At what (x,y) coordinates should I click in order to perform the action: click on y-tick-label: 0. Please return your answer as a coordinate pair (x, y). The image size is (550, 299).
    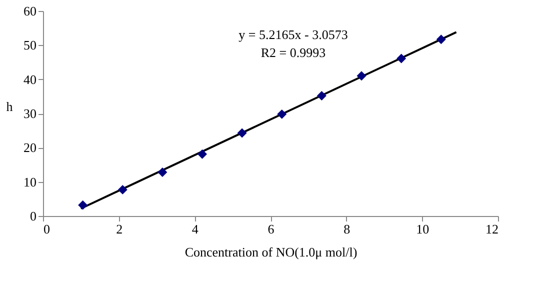
    Looking at the image, I should click on (33, 216).